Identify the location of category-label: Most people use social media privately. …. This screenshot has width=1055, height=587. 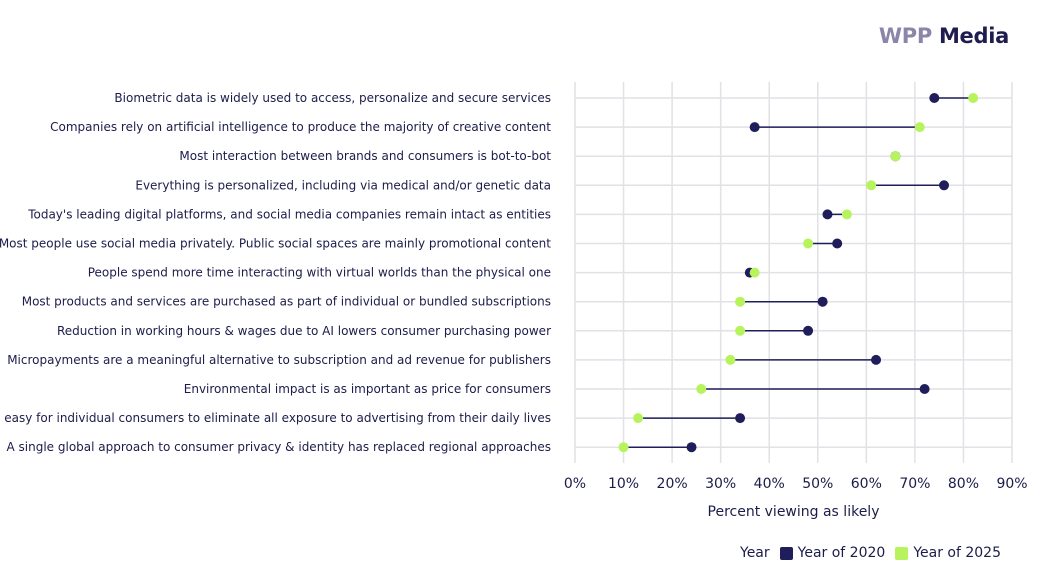
(275, 244).